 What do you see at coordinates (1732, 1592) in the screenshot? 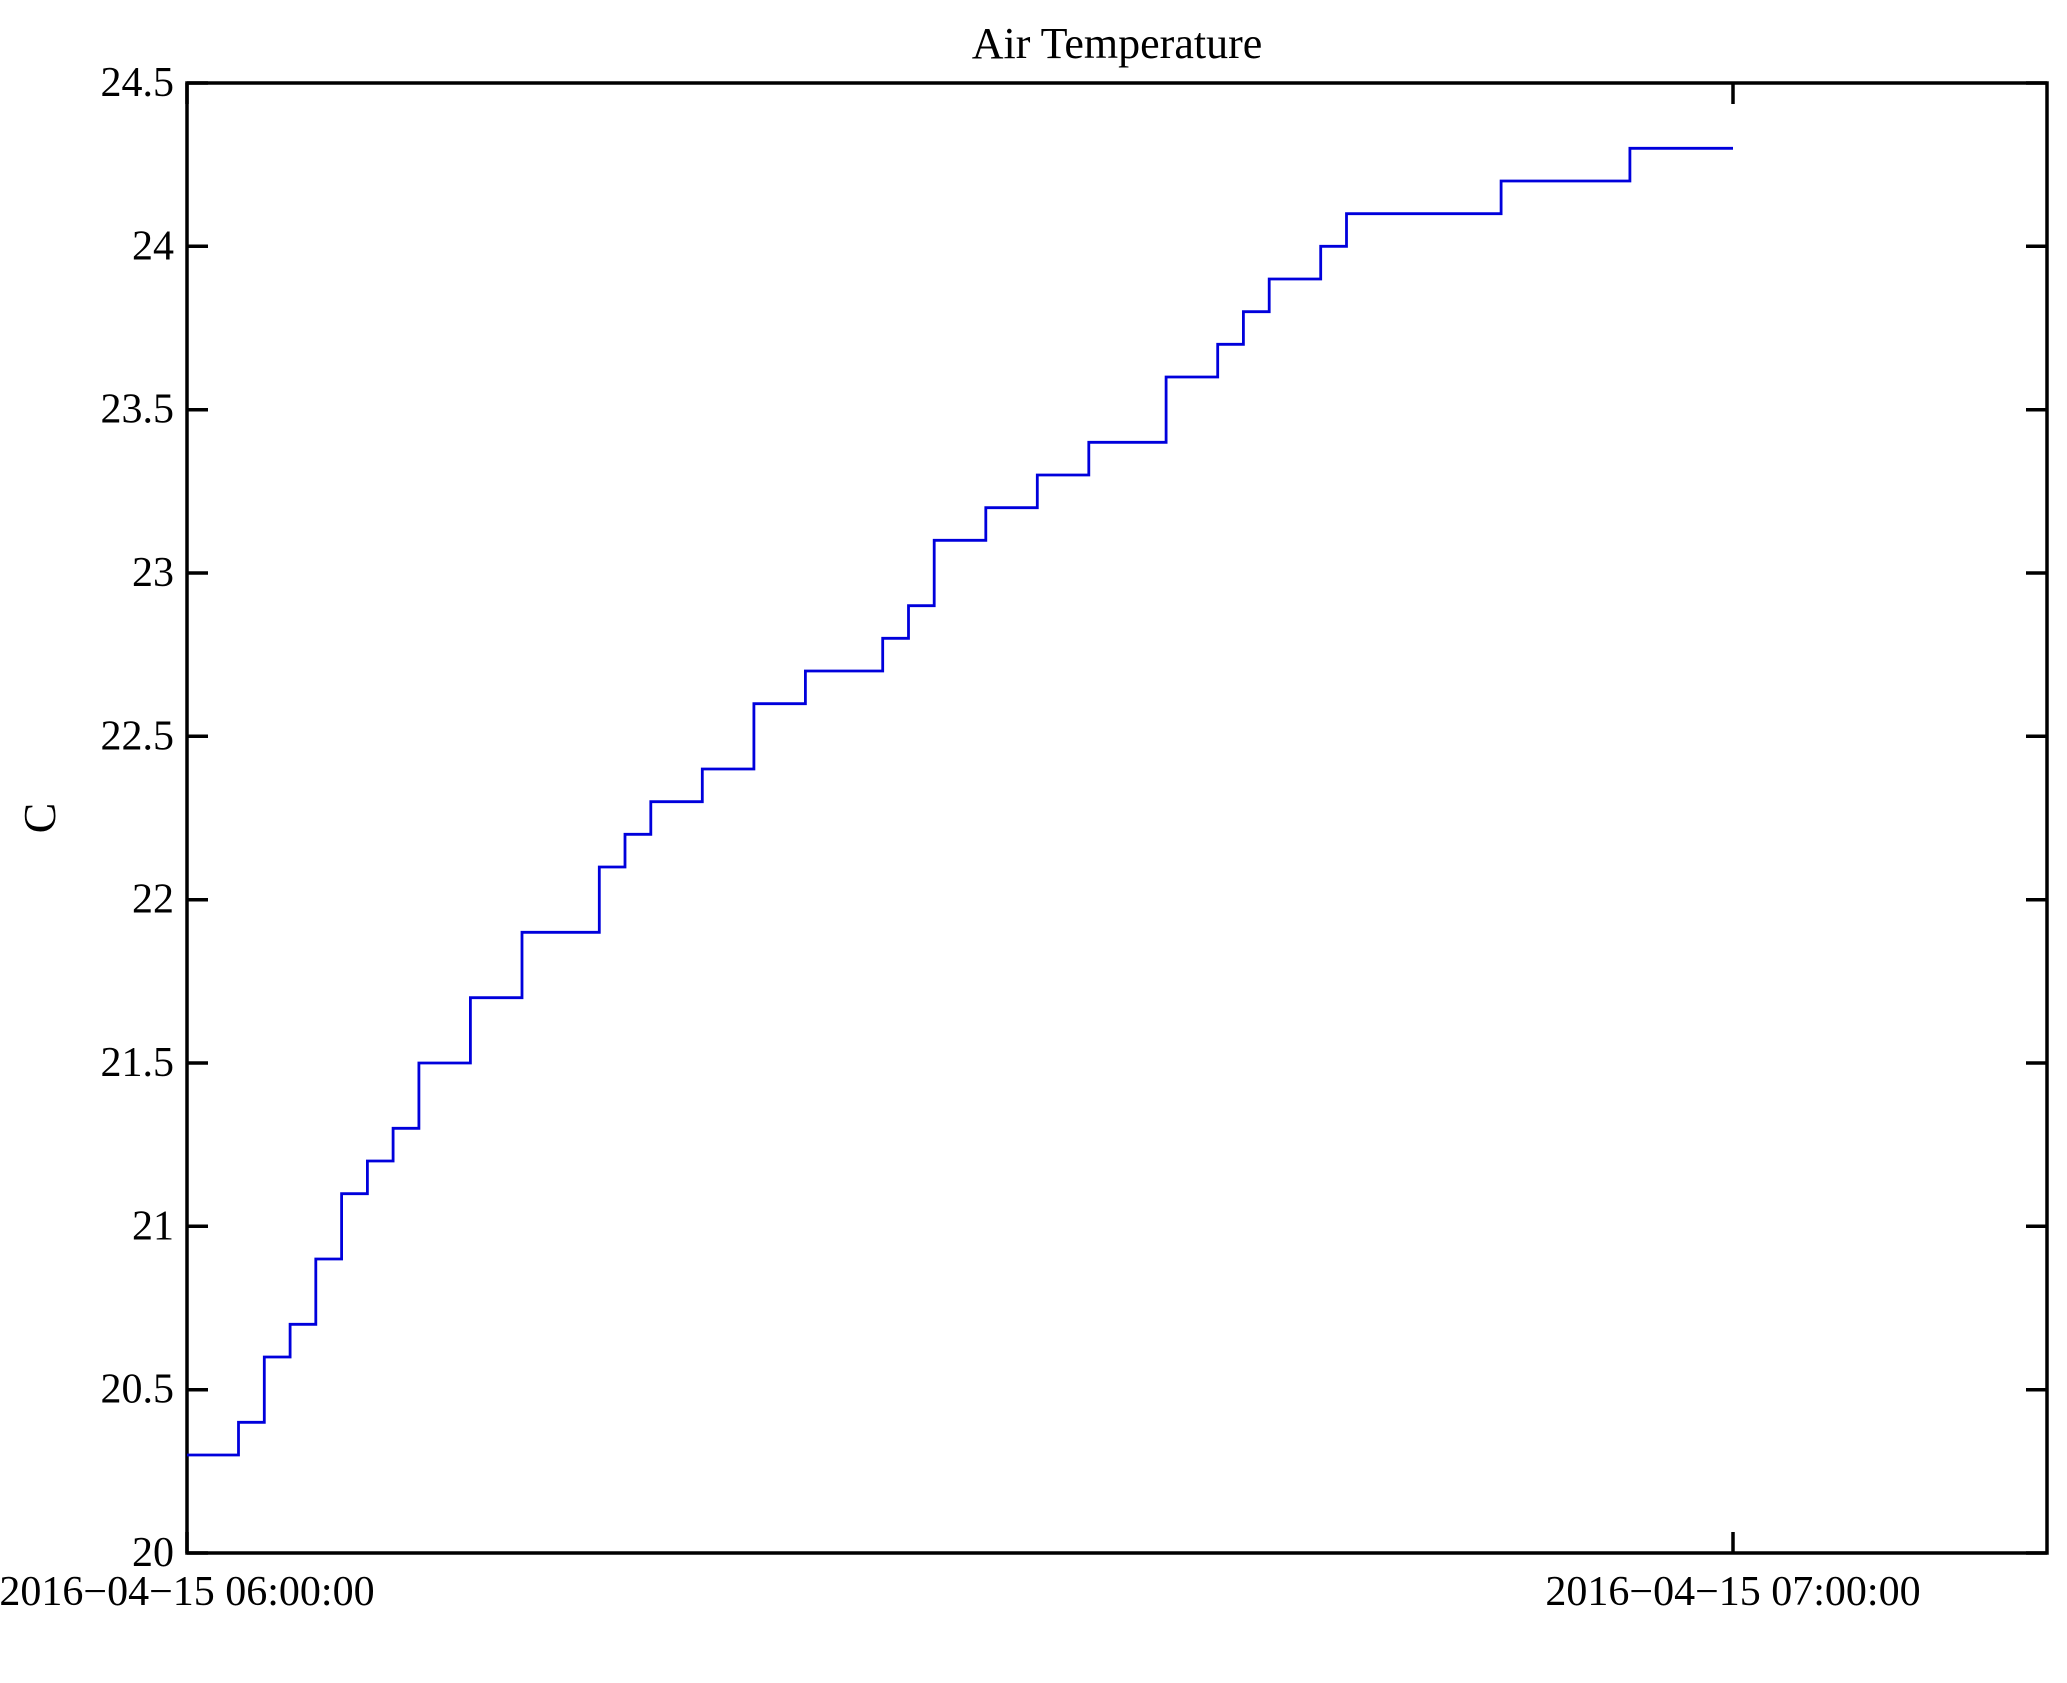
I see `x-tick-label-end: 2016−04−15 07:00:00` at bounding box center [1732, 1592].